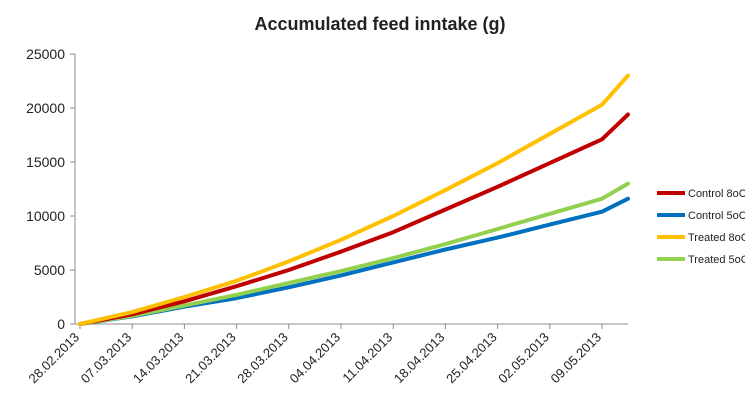 The height and width of the screenshot is (408, 745). I want to click on x-tick-label: 21.03.2013, so click(210, 358).